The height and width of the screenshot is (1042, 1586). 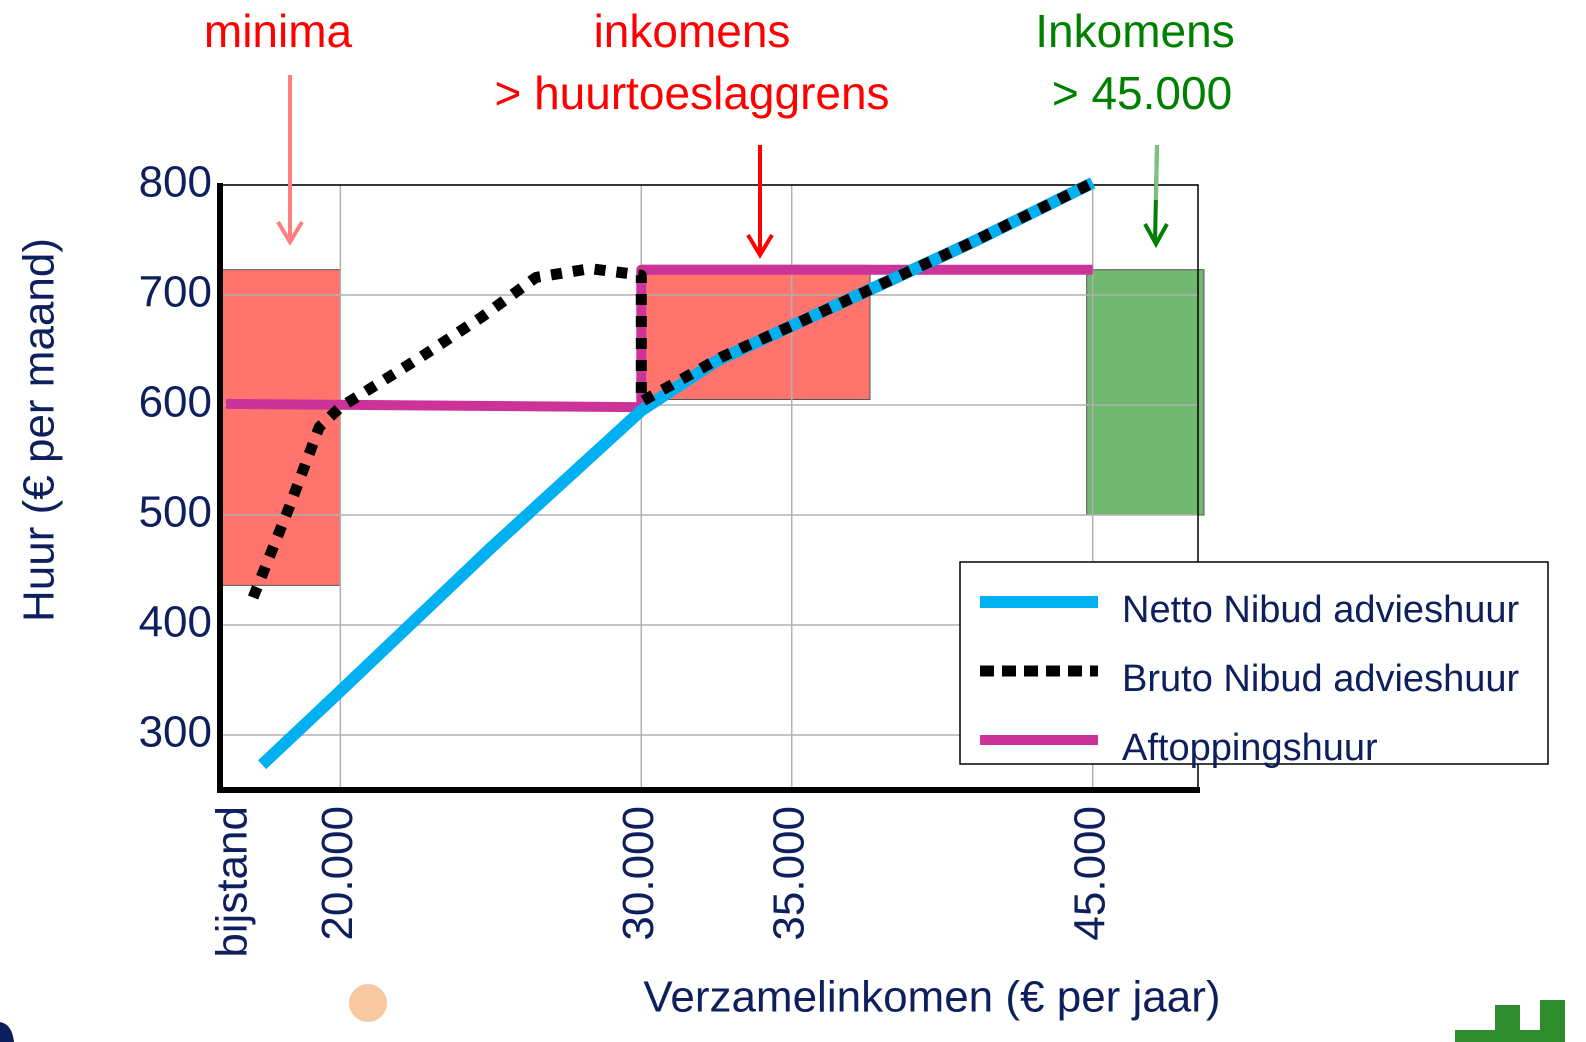 I want to click on legend-label: Netto Nibud advieshuur, so click(x=1320, y=610).